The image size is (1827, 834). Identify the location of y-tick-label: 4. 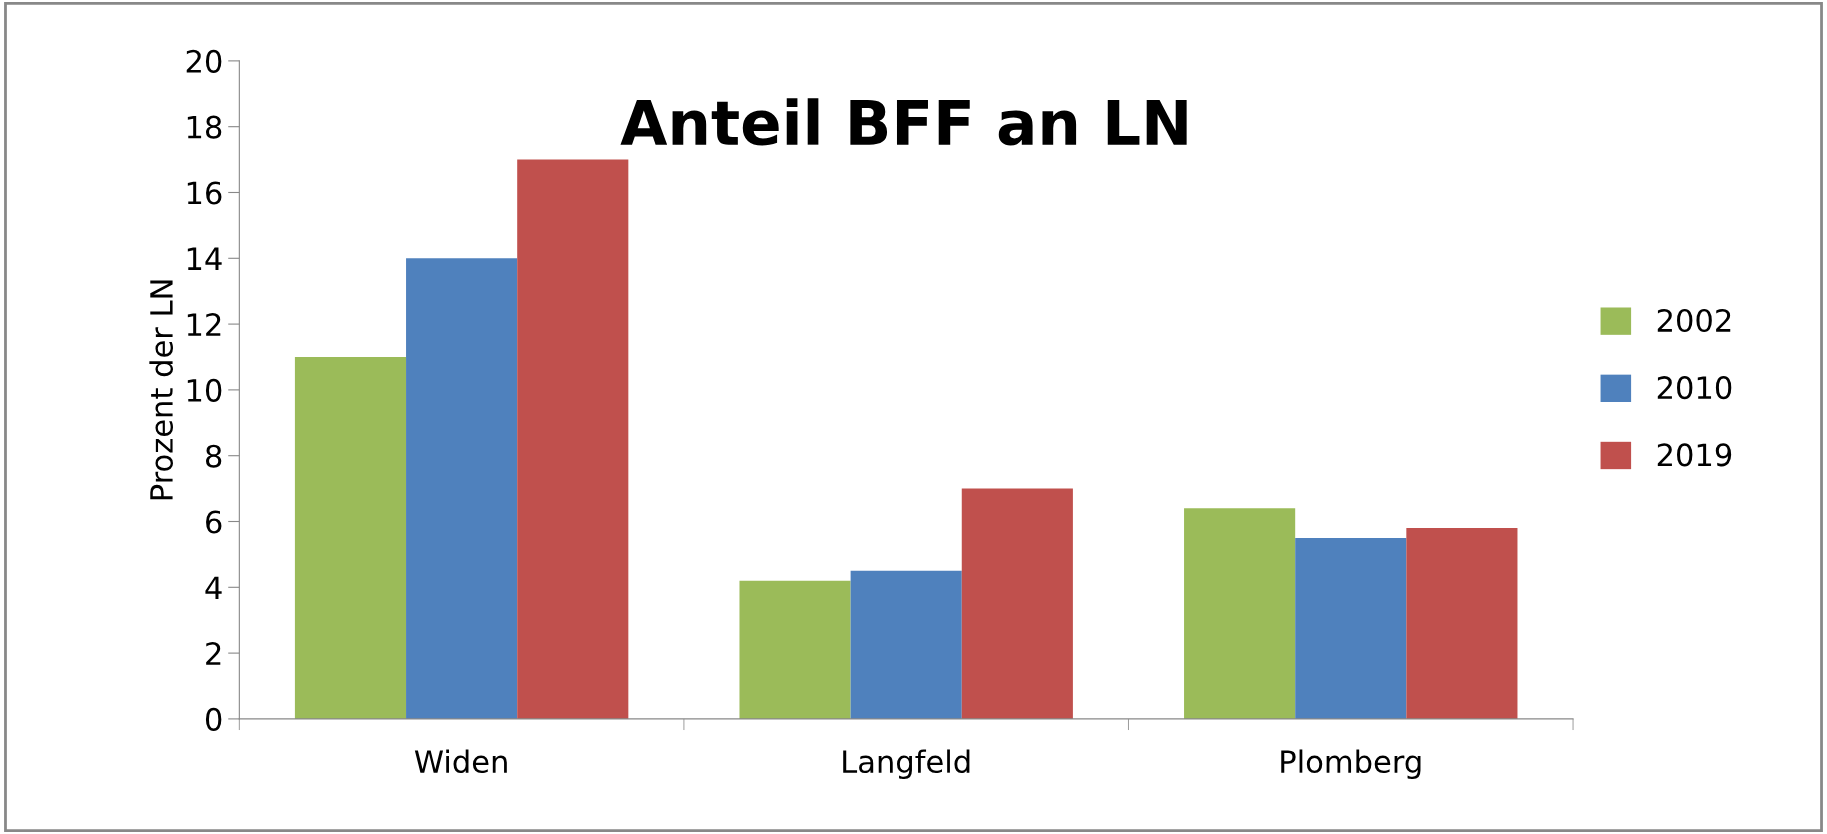
(213, 587).